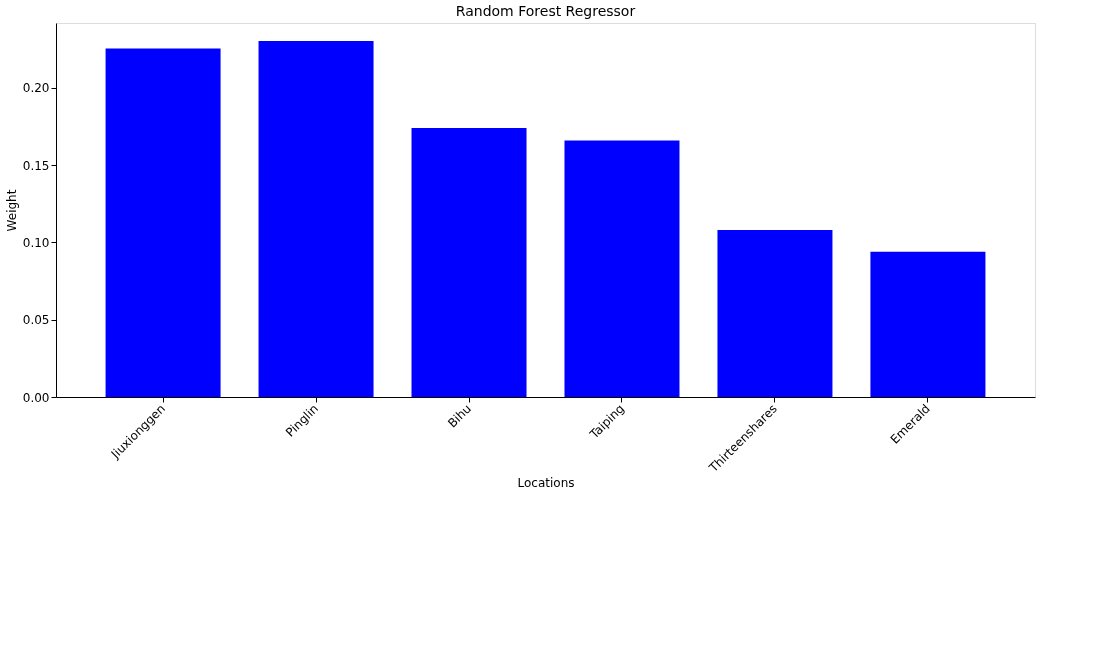 Image resolution: width=1116 pixels, height=660 pixels. I want to click on y-tick-label: 0.10, so click(36, 242).